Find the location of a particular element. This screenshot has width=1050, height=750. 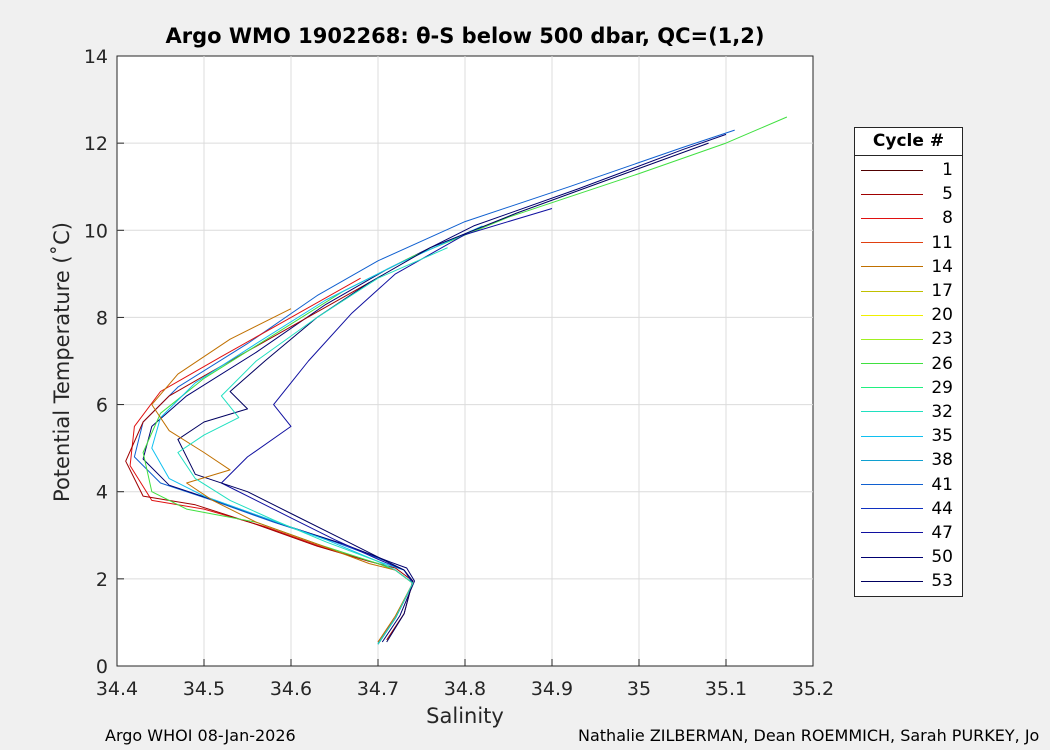

y-tick-label: 4 is located at coordinates (102, 493).